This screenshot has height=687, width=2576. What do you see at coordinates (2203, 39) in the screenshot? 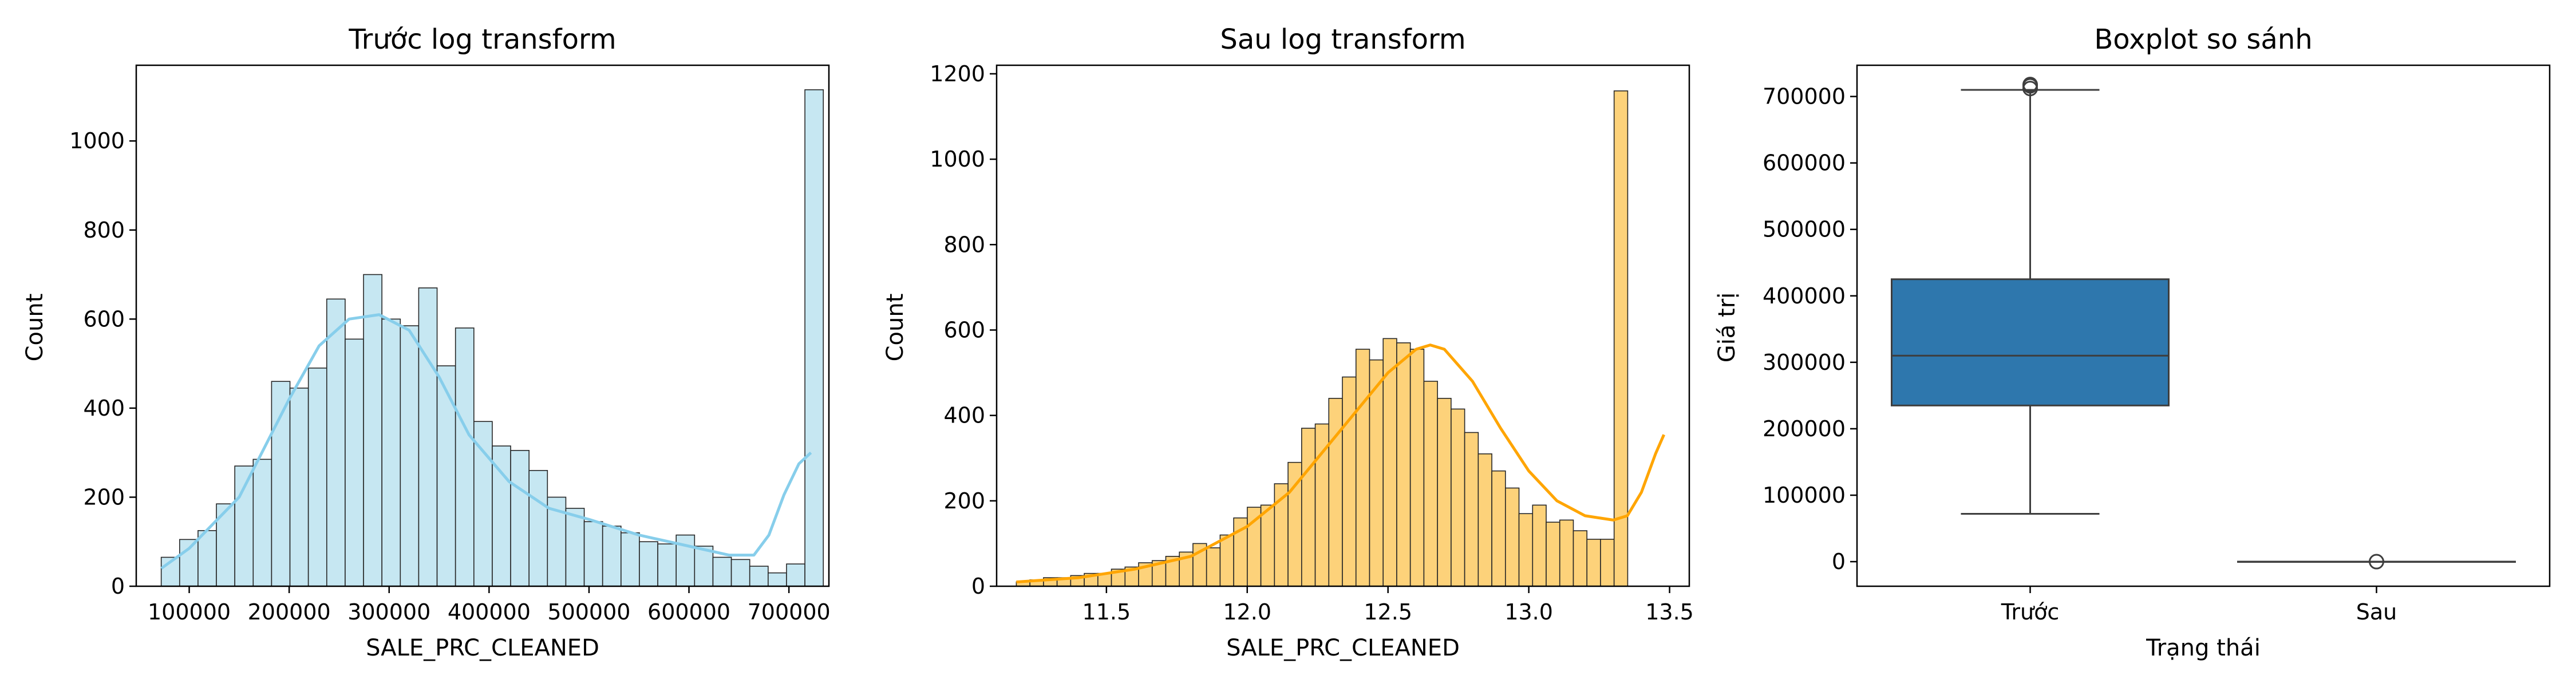
I see `chart-title: Boxplot so sánh` at bounding box center [2203, 39].